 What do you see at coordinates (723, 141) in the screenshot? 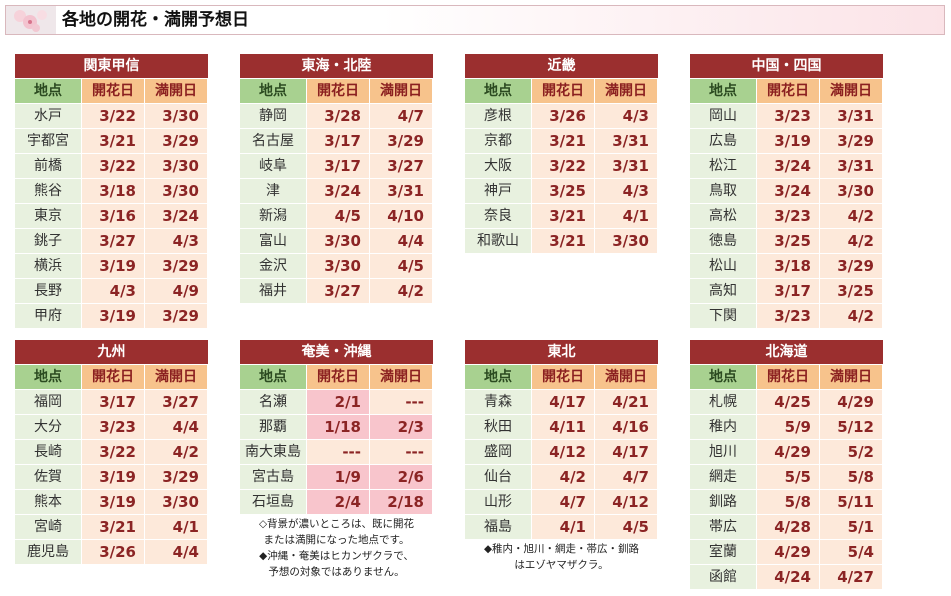
I see `place-cell: 広島` at bounding box center [723, 141].